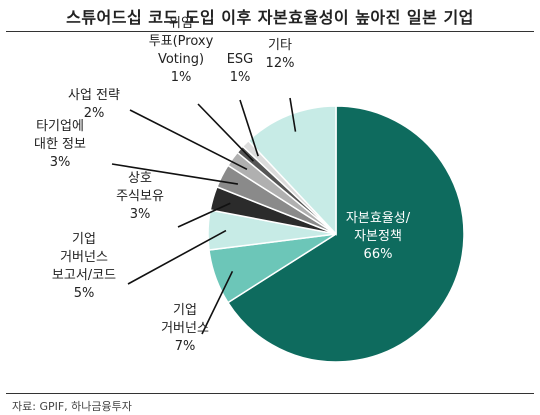 This screenshot has width=540, height=415. Describe the element at coordinates (185, 346) in the screenshot. I see `slice-percent: 7%` at that location.